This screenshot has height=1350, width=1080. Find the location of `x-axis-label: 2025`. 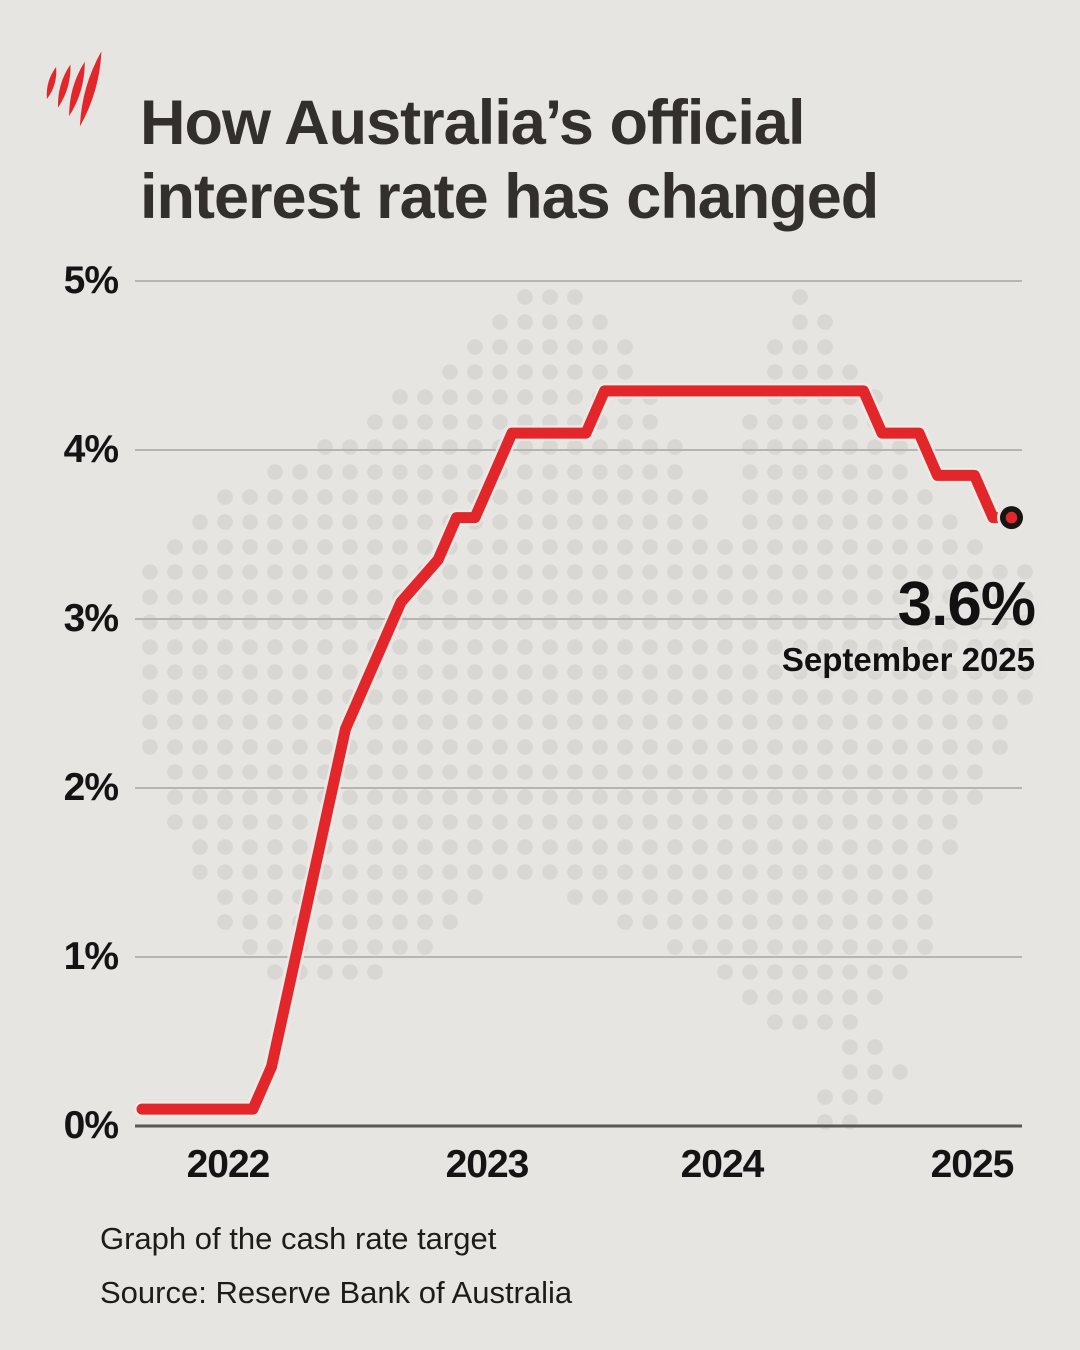

x-axis-label: 2025 is located at coordinates (972, 1164).